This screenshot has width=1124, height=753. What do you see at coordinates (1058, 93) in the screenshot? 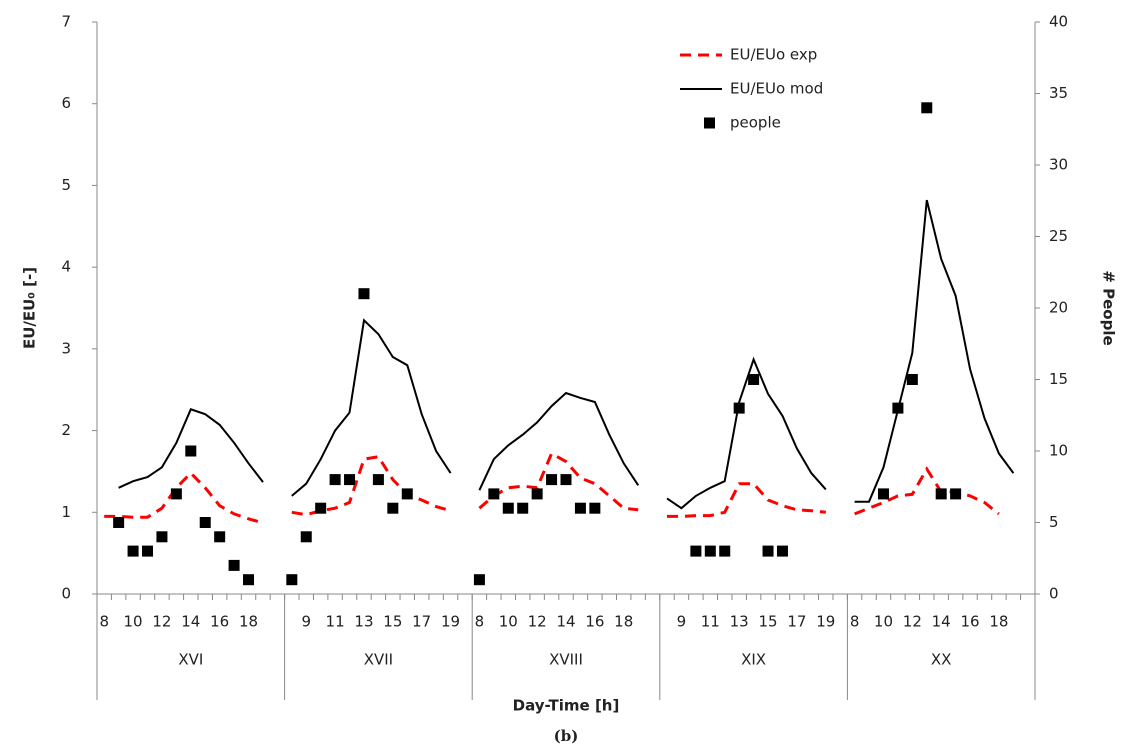
I see `y2-tick-label: 35` at bounding box center [1058, 93].